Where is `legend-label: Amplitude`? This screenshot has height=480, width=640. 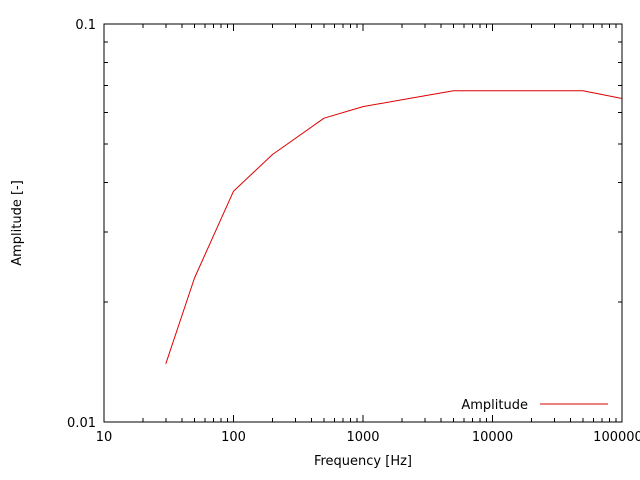 legend-label: Amplitude is located at coordinates (494, 405).